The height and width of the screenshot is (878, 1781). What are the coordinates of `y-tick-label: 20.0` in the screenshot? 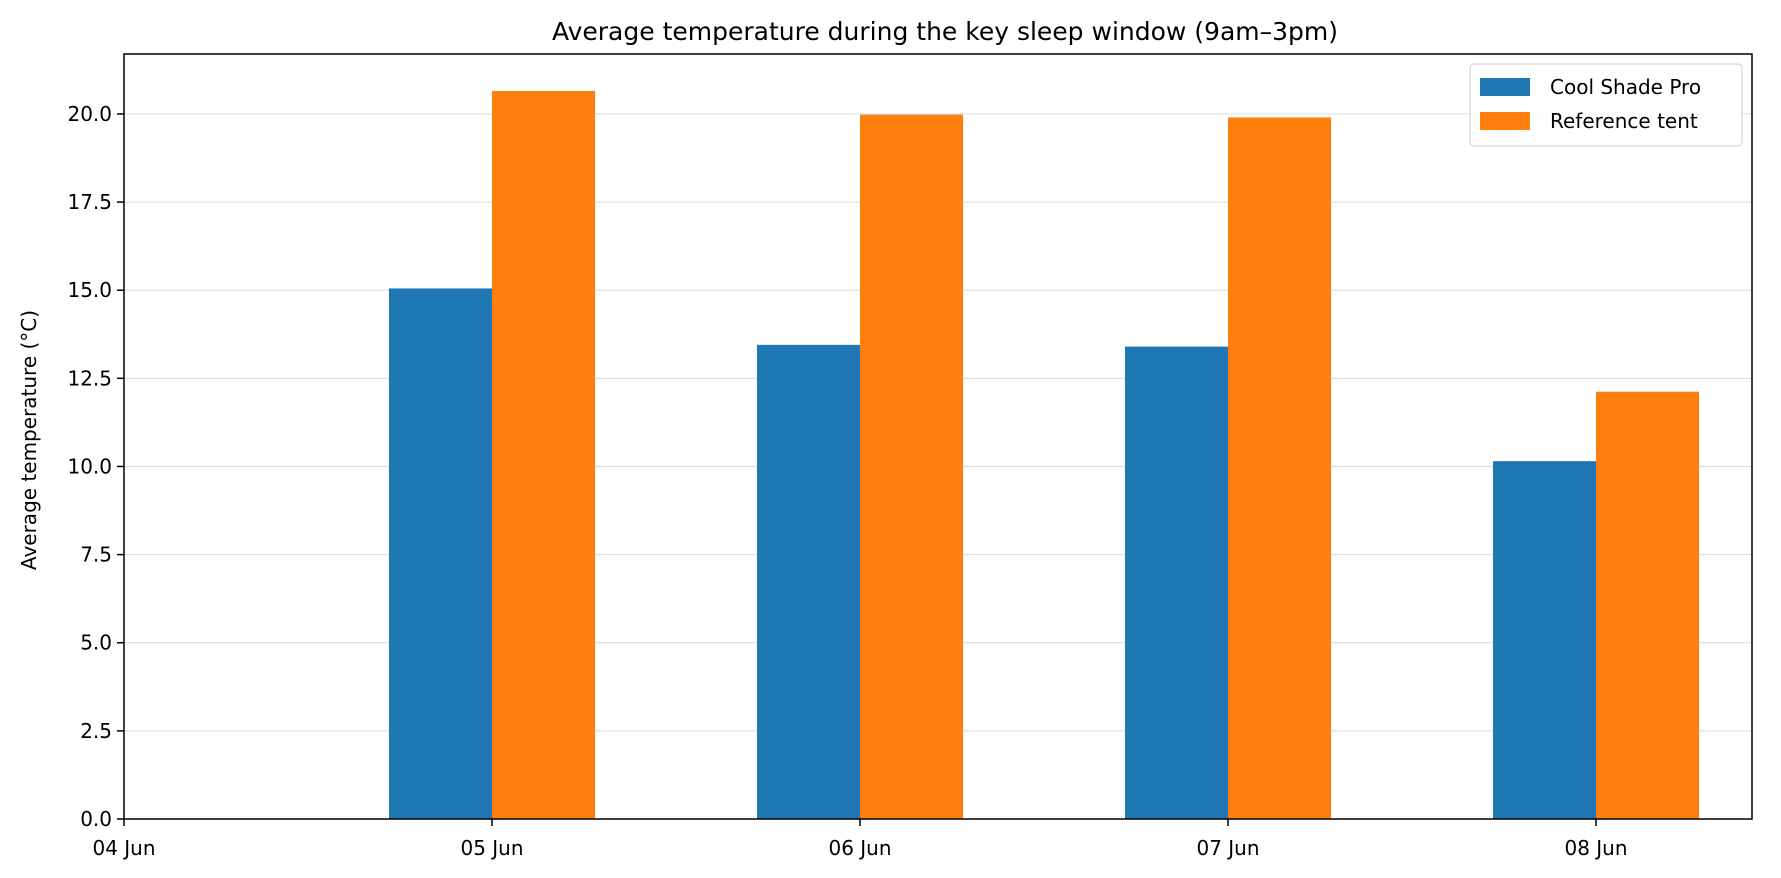 It's located at (89, 114).